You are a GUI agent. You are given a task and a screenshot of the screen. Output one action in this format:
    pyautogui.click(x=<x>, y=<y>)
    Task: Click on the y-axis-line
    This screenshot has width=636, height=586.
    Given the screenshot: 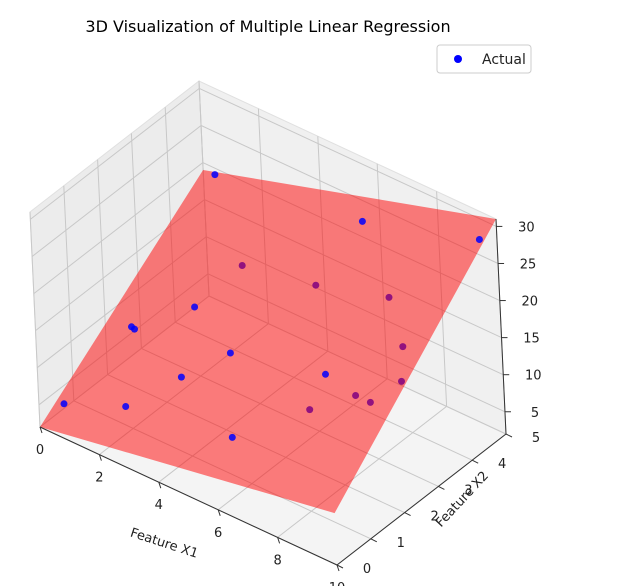 What is the action you would take?
    pyautogui.click(x=421, y=499)
    